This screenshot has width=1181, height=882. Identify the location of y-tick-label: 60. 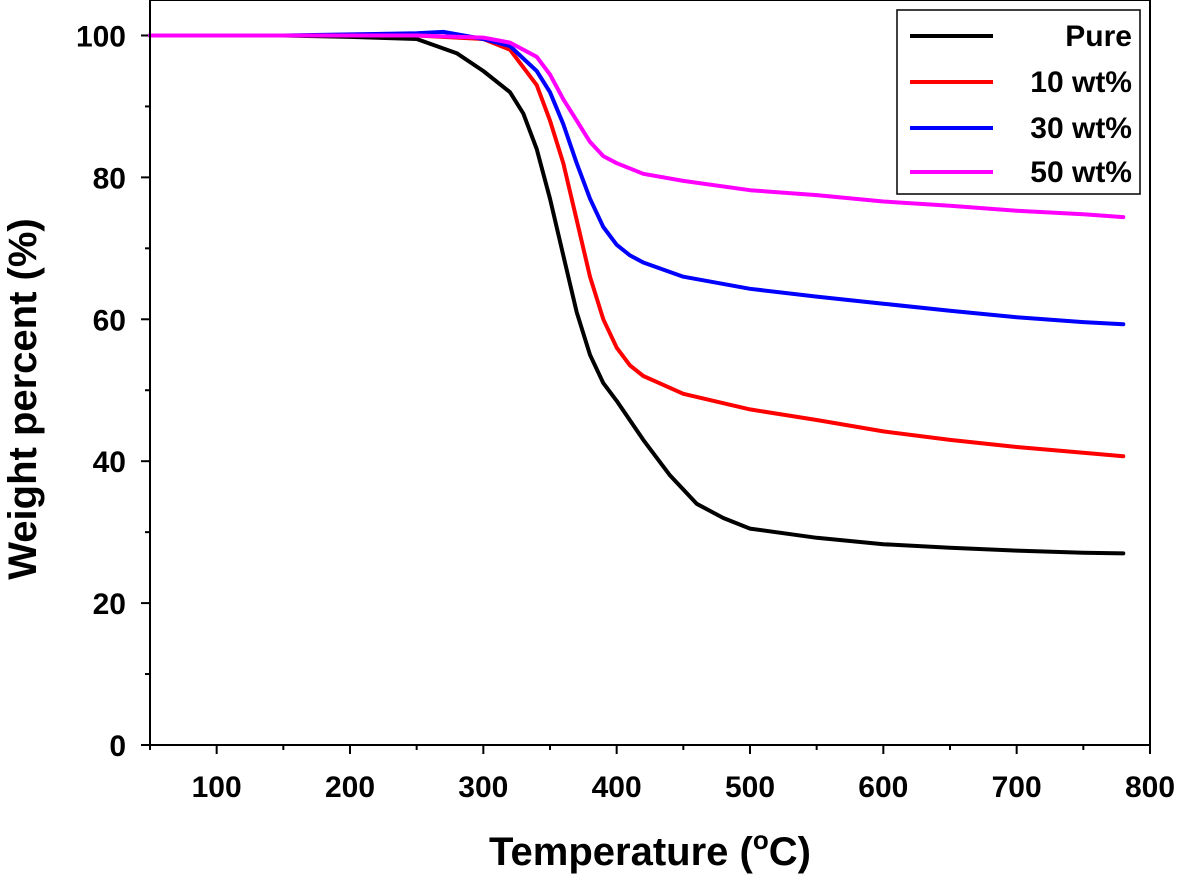
(109, 320).